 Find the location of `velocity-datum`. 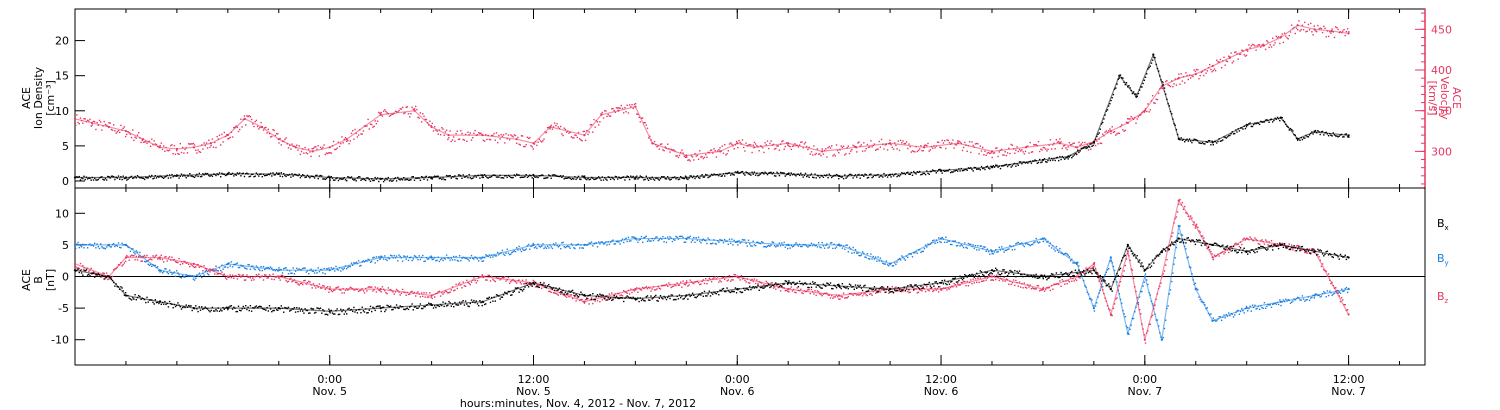

velocity-datum is located at coordinates (788, 143).